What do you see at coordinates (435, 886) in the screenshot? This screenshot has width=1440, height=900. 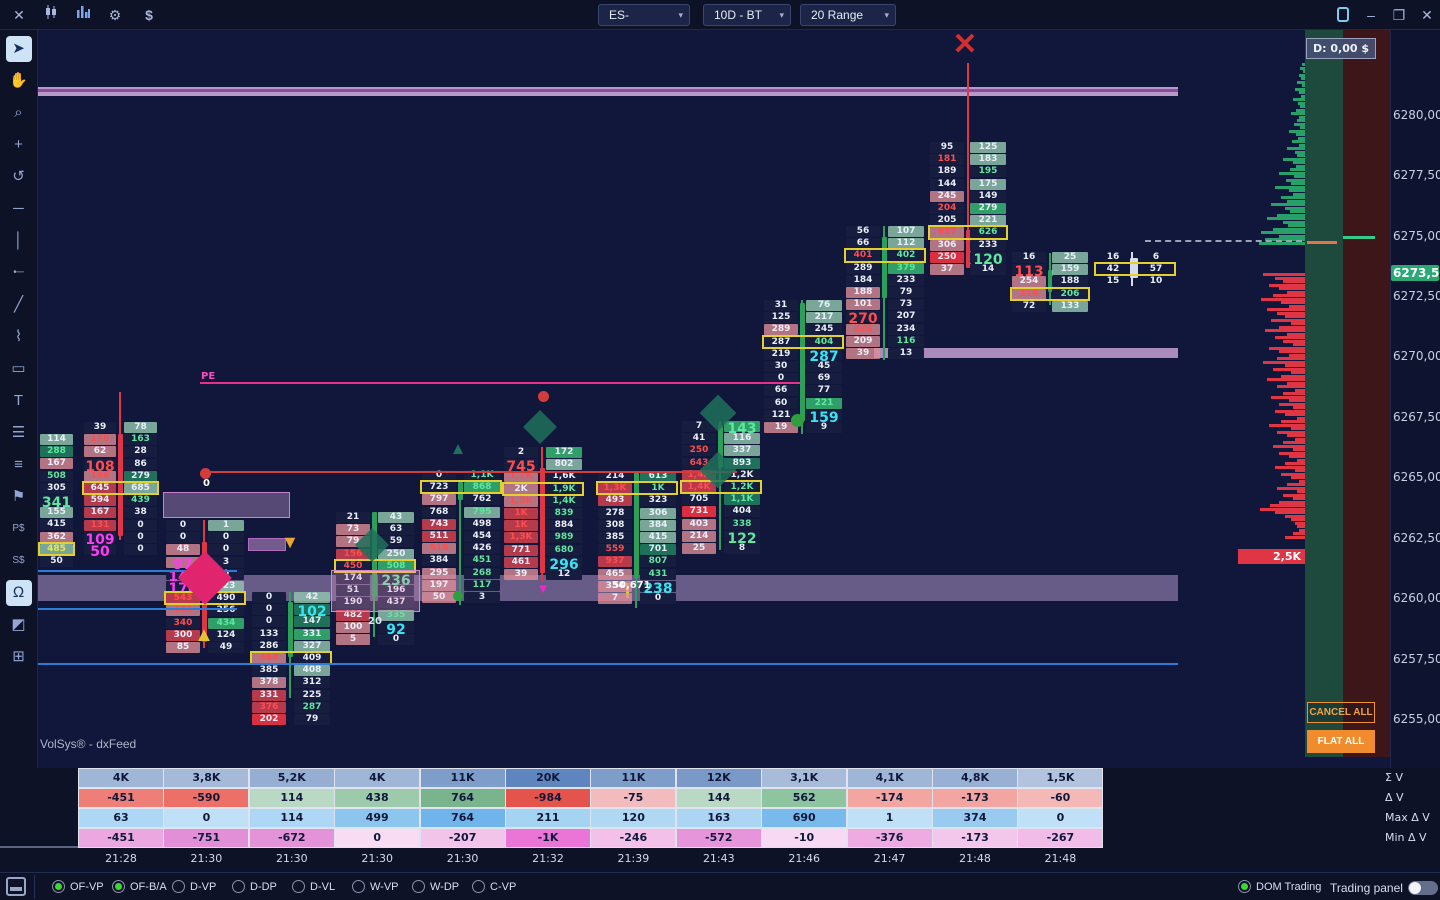 I see `mode-radio-wdp: W-DP` at bounding box center [435, 886].